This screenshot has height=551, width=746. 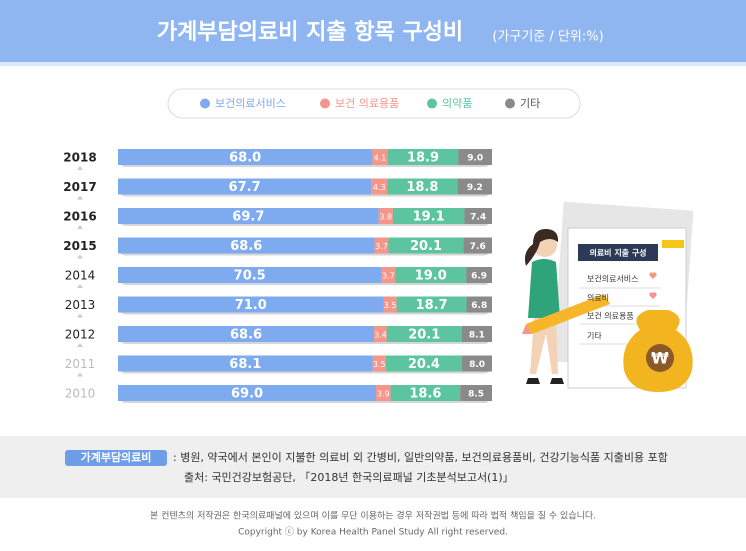 I want to click on category-label: 2013, so click(x=80, y=305).